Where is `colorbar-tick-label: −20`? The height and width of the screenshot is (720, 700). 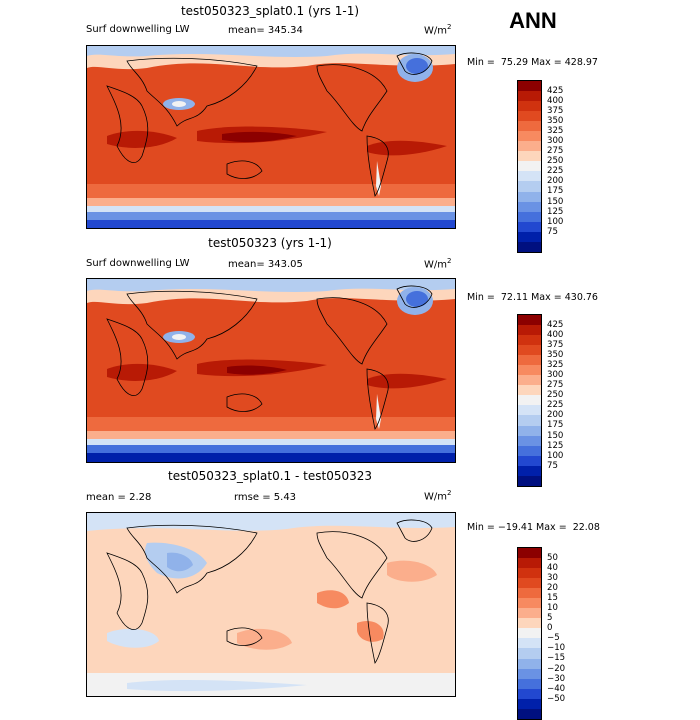 colorbar-tick-label: −20 is located at coordinates (556, 668).